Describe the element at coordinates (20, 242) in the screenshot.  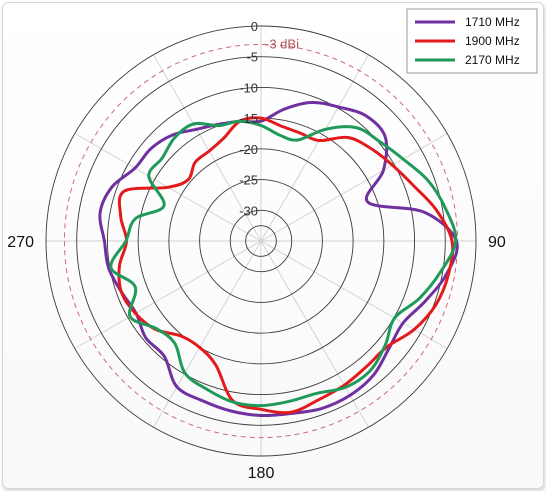
I see `angle-label-270: 270` at that location.